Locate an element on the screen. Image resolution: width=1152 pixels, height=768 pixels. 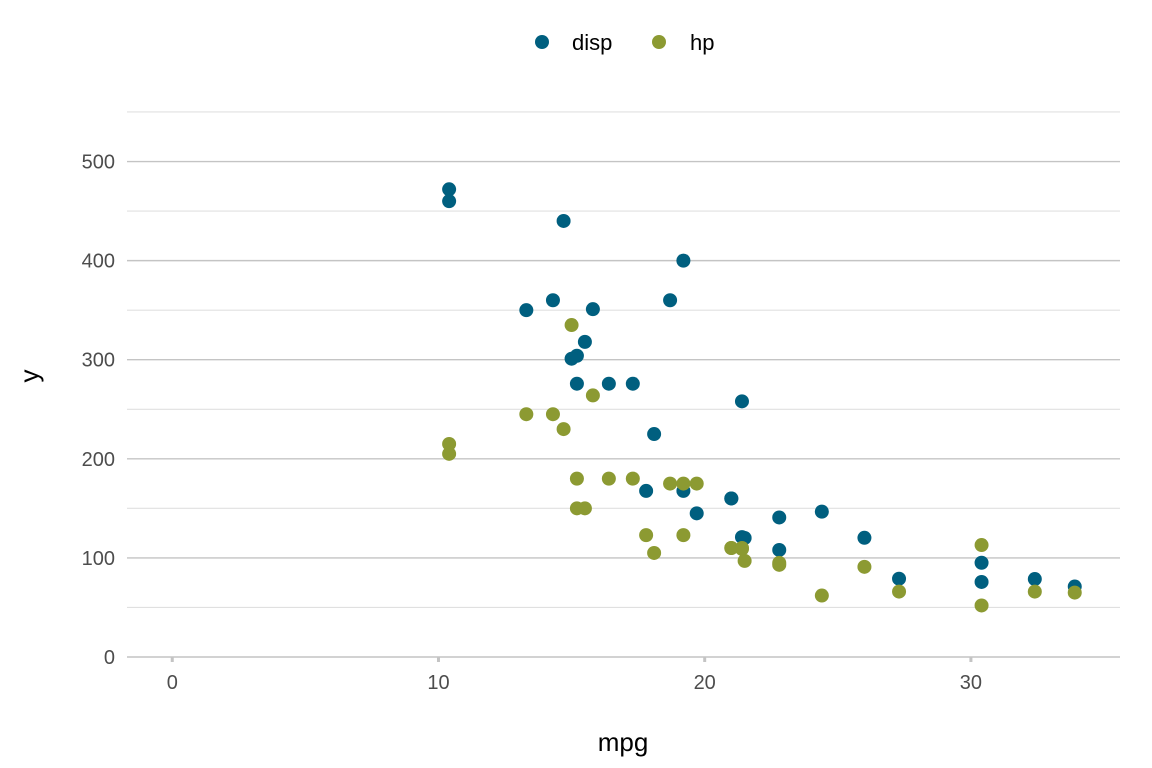
x-tick-label: 20 is located at coordinates (705, 683).